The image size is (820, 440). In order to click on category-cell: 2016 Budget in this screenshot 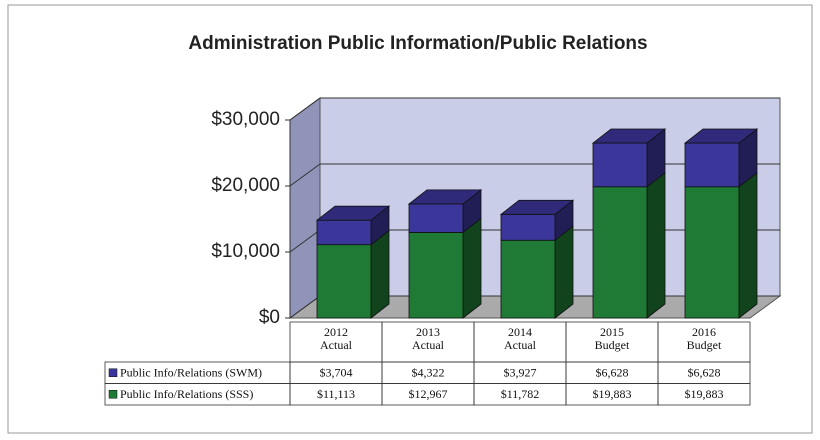, I will do `click(704, 338)`.